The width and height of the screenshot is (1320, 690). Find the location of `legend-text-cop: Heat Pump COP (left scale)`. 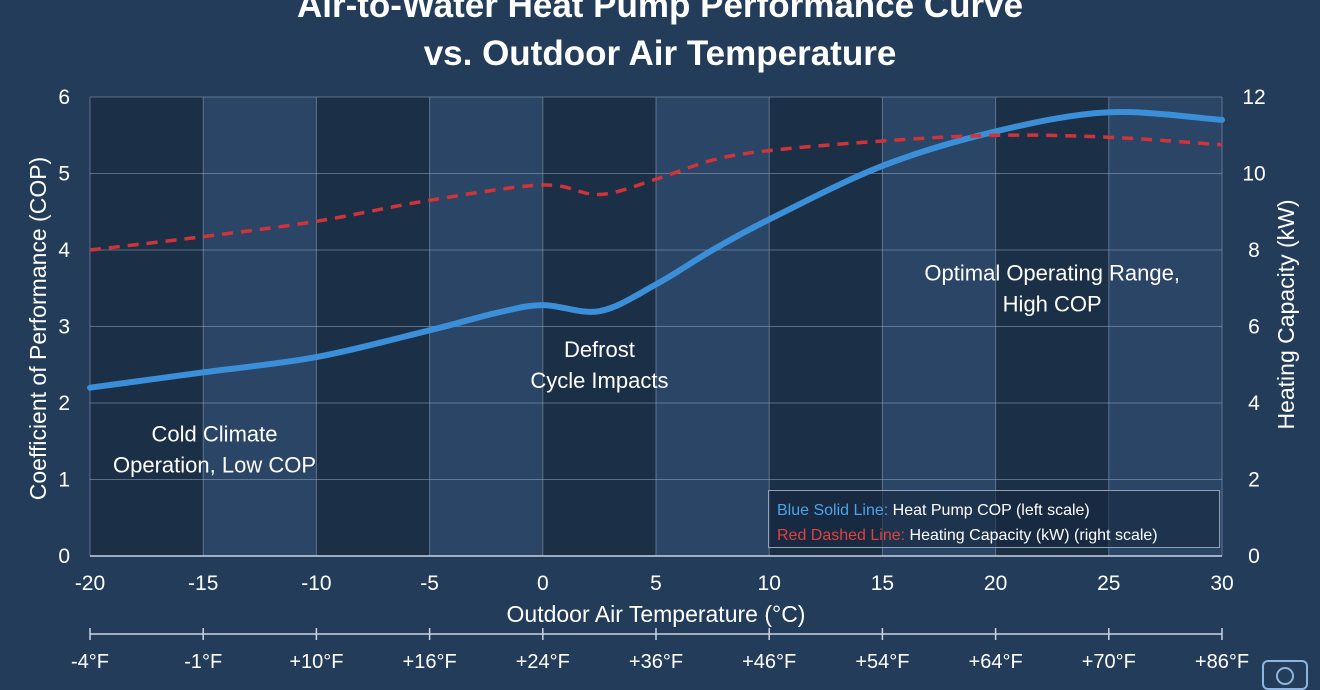

legend-text-cop: Heat Pump COP (left scale) is located at coordinates (991, 510).